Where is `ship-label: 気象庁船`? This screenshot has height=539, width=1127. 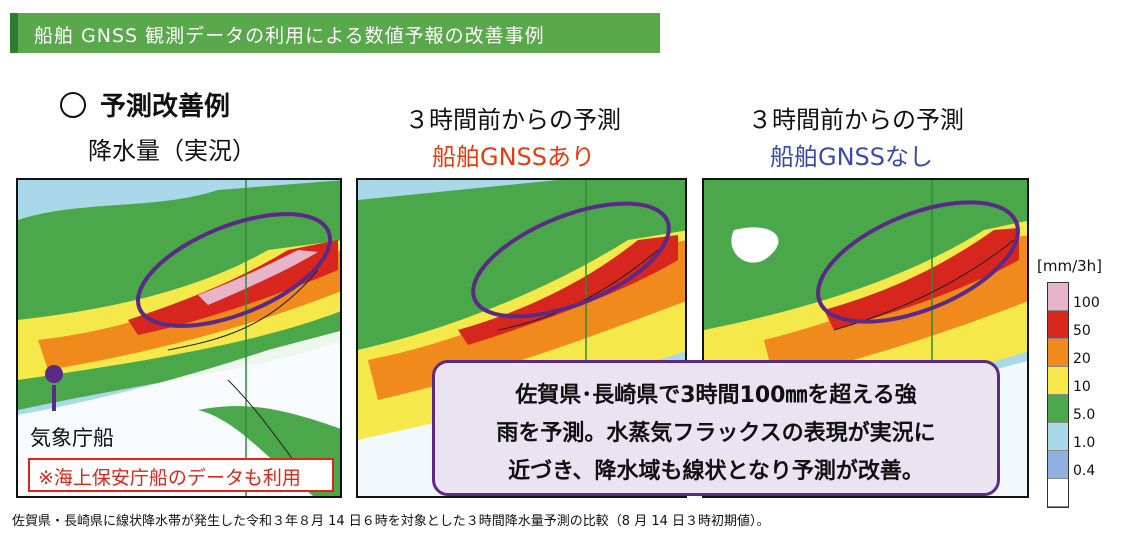
ship-label: 気象庁船 is located at coordinates (72, 438).